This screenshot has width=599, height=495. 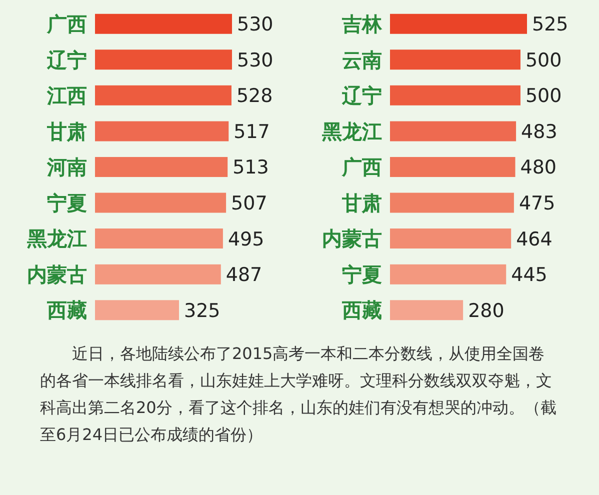 What do you see at coordinates (249, 203) in the screenshot?
I see `data-label: 507` at bounding box center [249, 203].